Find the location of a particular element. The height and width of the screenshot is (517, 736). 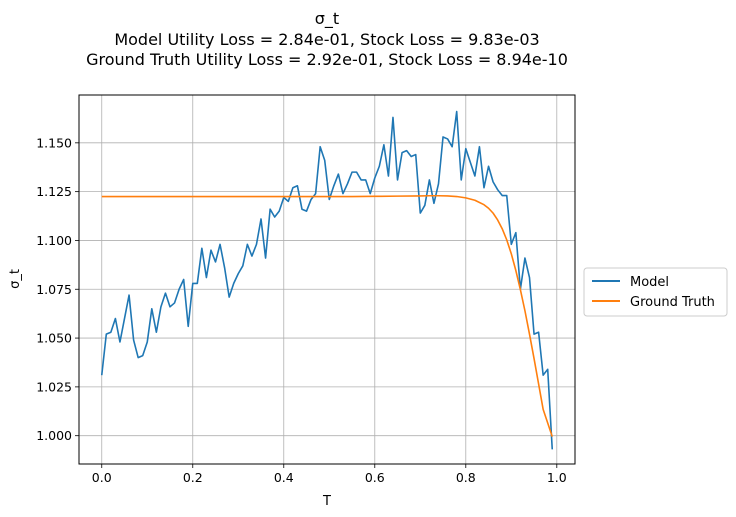

legend: Model Ground Truth is located at coordinates (655, 292).